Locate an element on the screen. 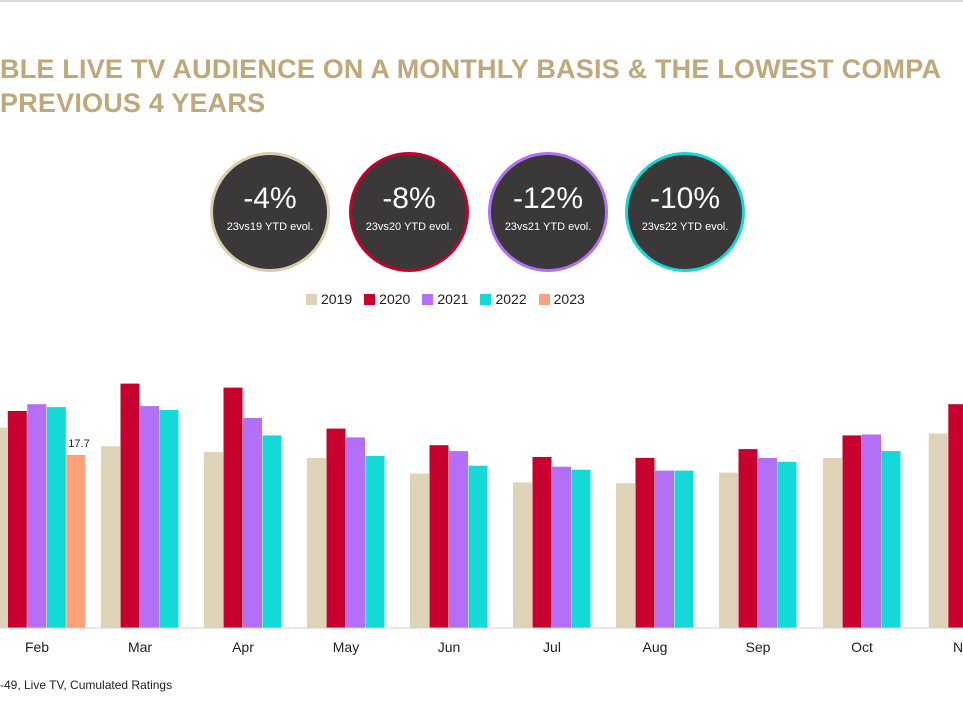 This screenshot has width=963, height=722. bar-Feb-2019 is located at coordinates (4, 527).